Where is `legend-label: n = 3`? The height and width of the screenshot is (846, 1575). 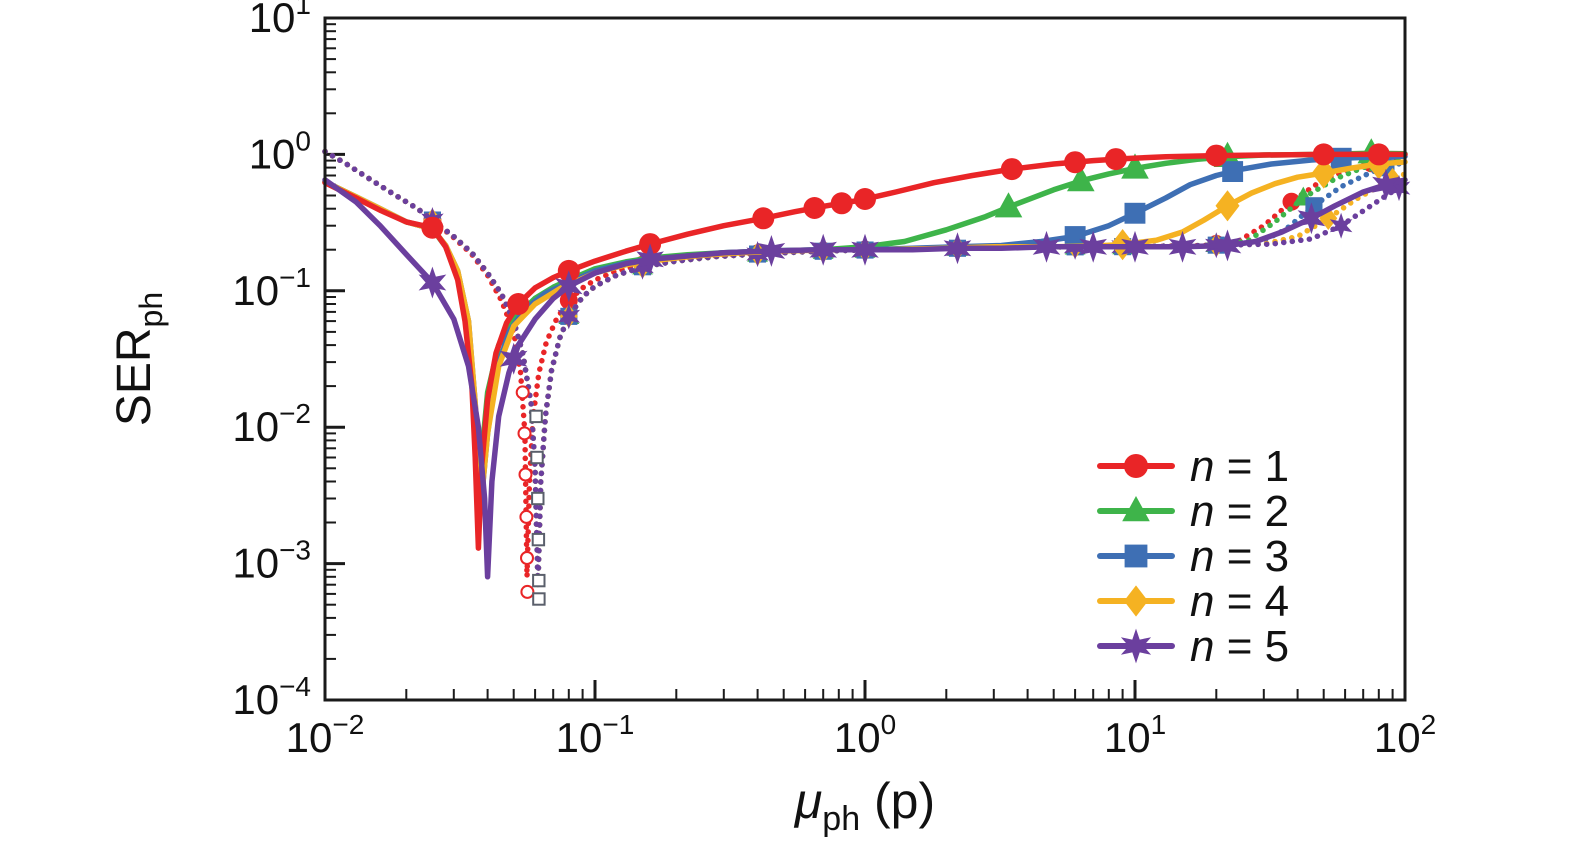 legend-label: n = 3 is located at coordinates (1239, 556).